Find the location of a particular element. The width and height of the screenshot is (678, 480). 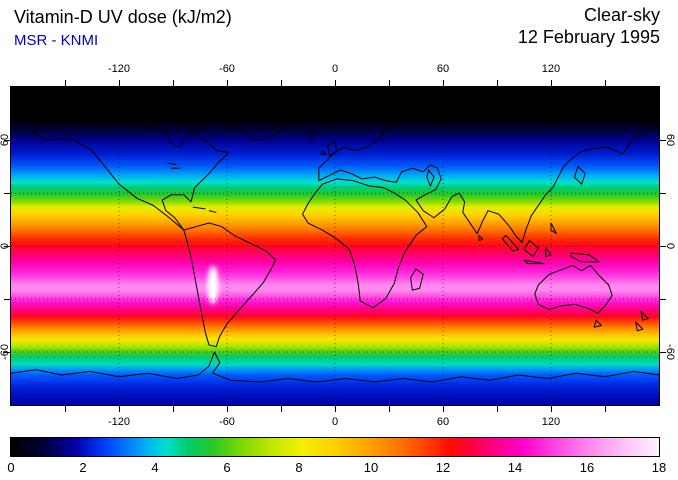

condition-label: Clear-sky is located at coordinates (621, 15).